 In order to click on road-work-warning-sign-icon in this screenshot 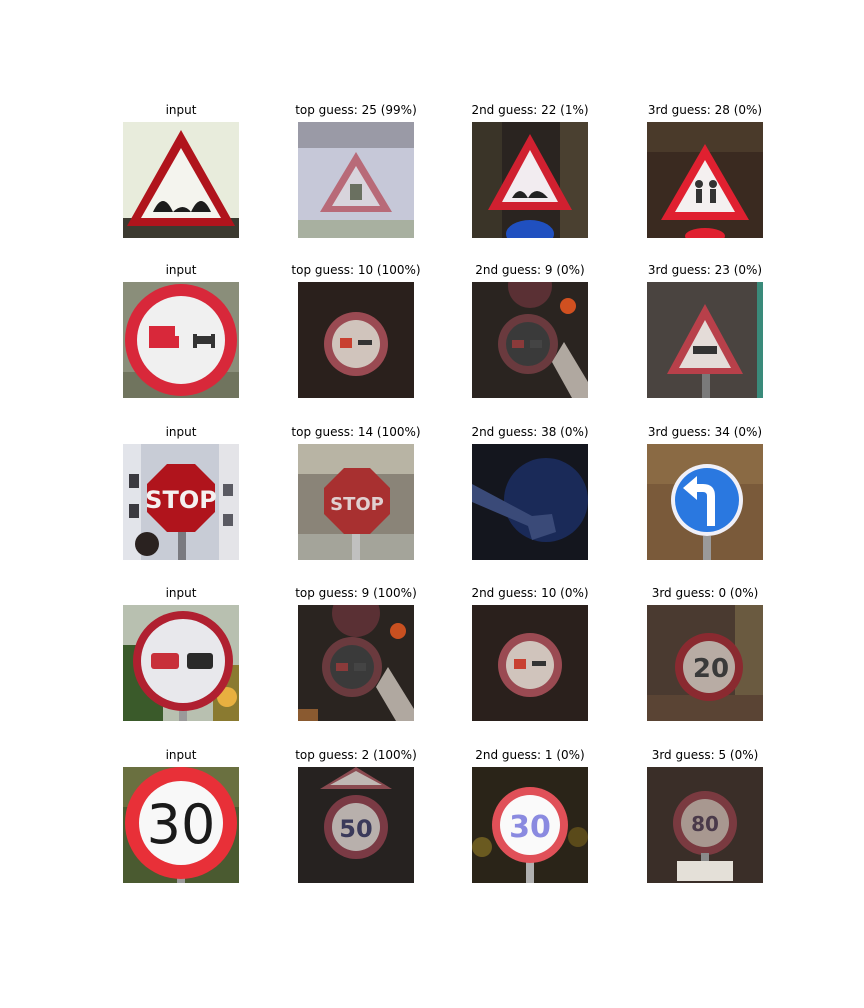, I will do `click(356, 180)`.